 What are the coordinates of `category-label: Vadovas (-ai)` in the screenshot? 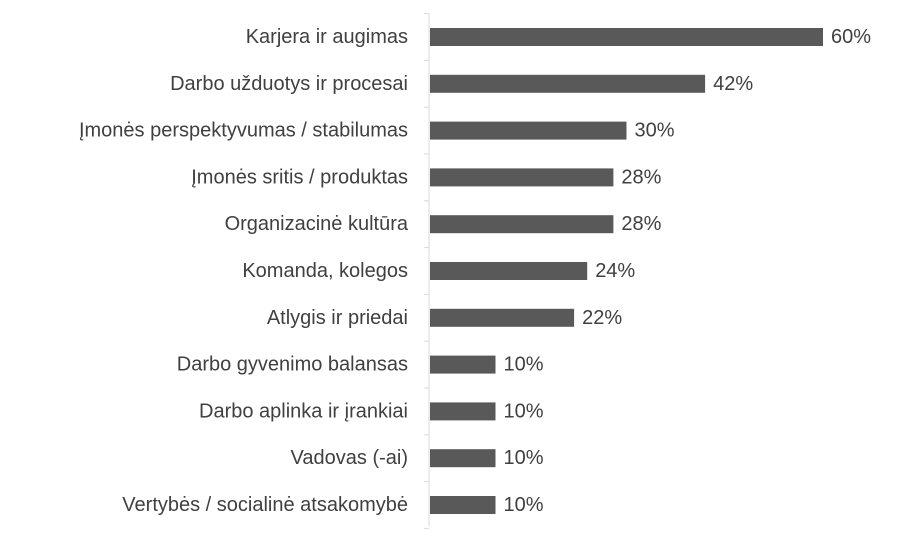 It's located at (349, 458).